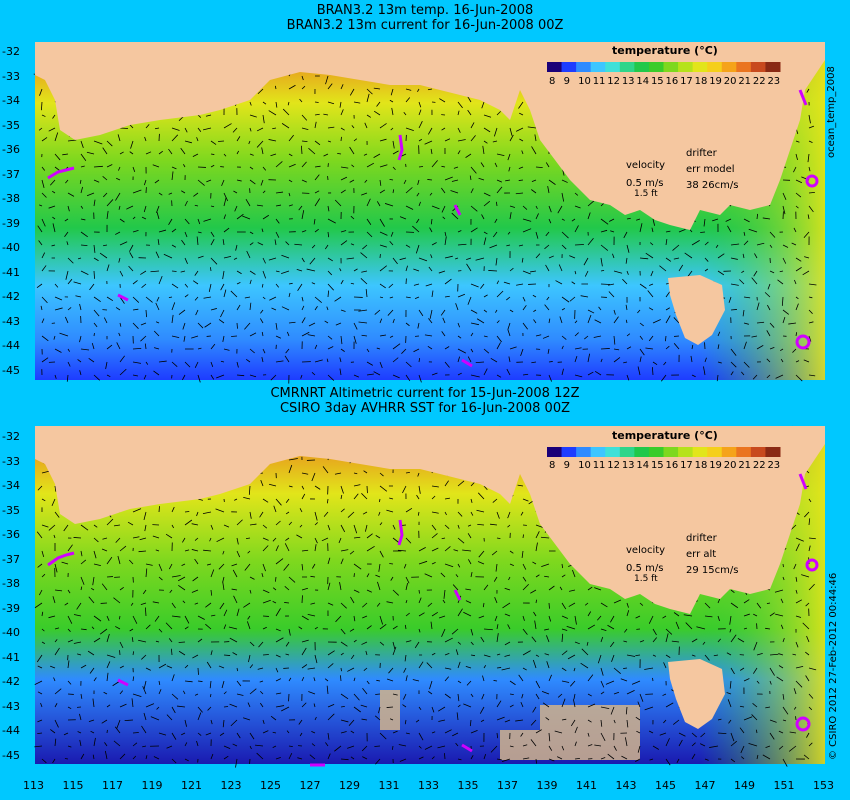  Describe the element at coordinates (686, 452) in the screenshot. I see `colorbar-swatch` at that location.